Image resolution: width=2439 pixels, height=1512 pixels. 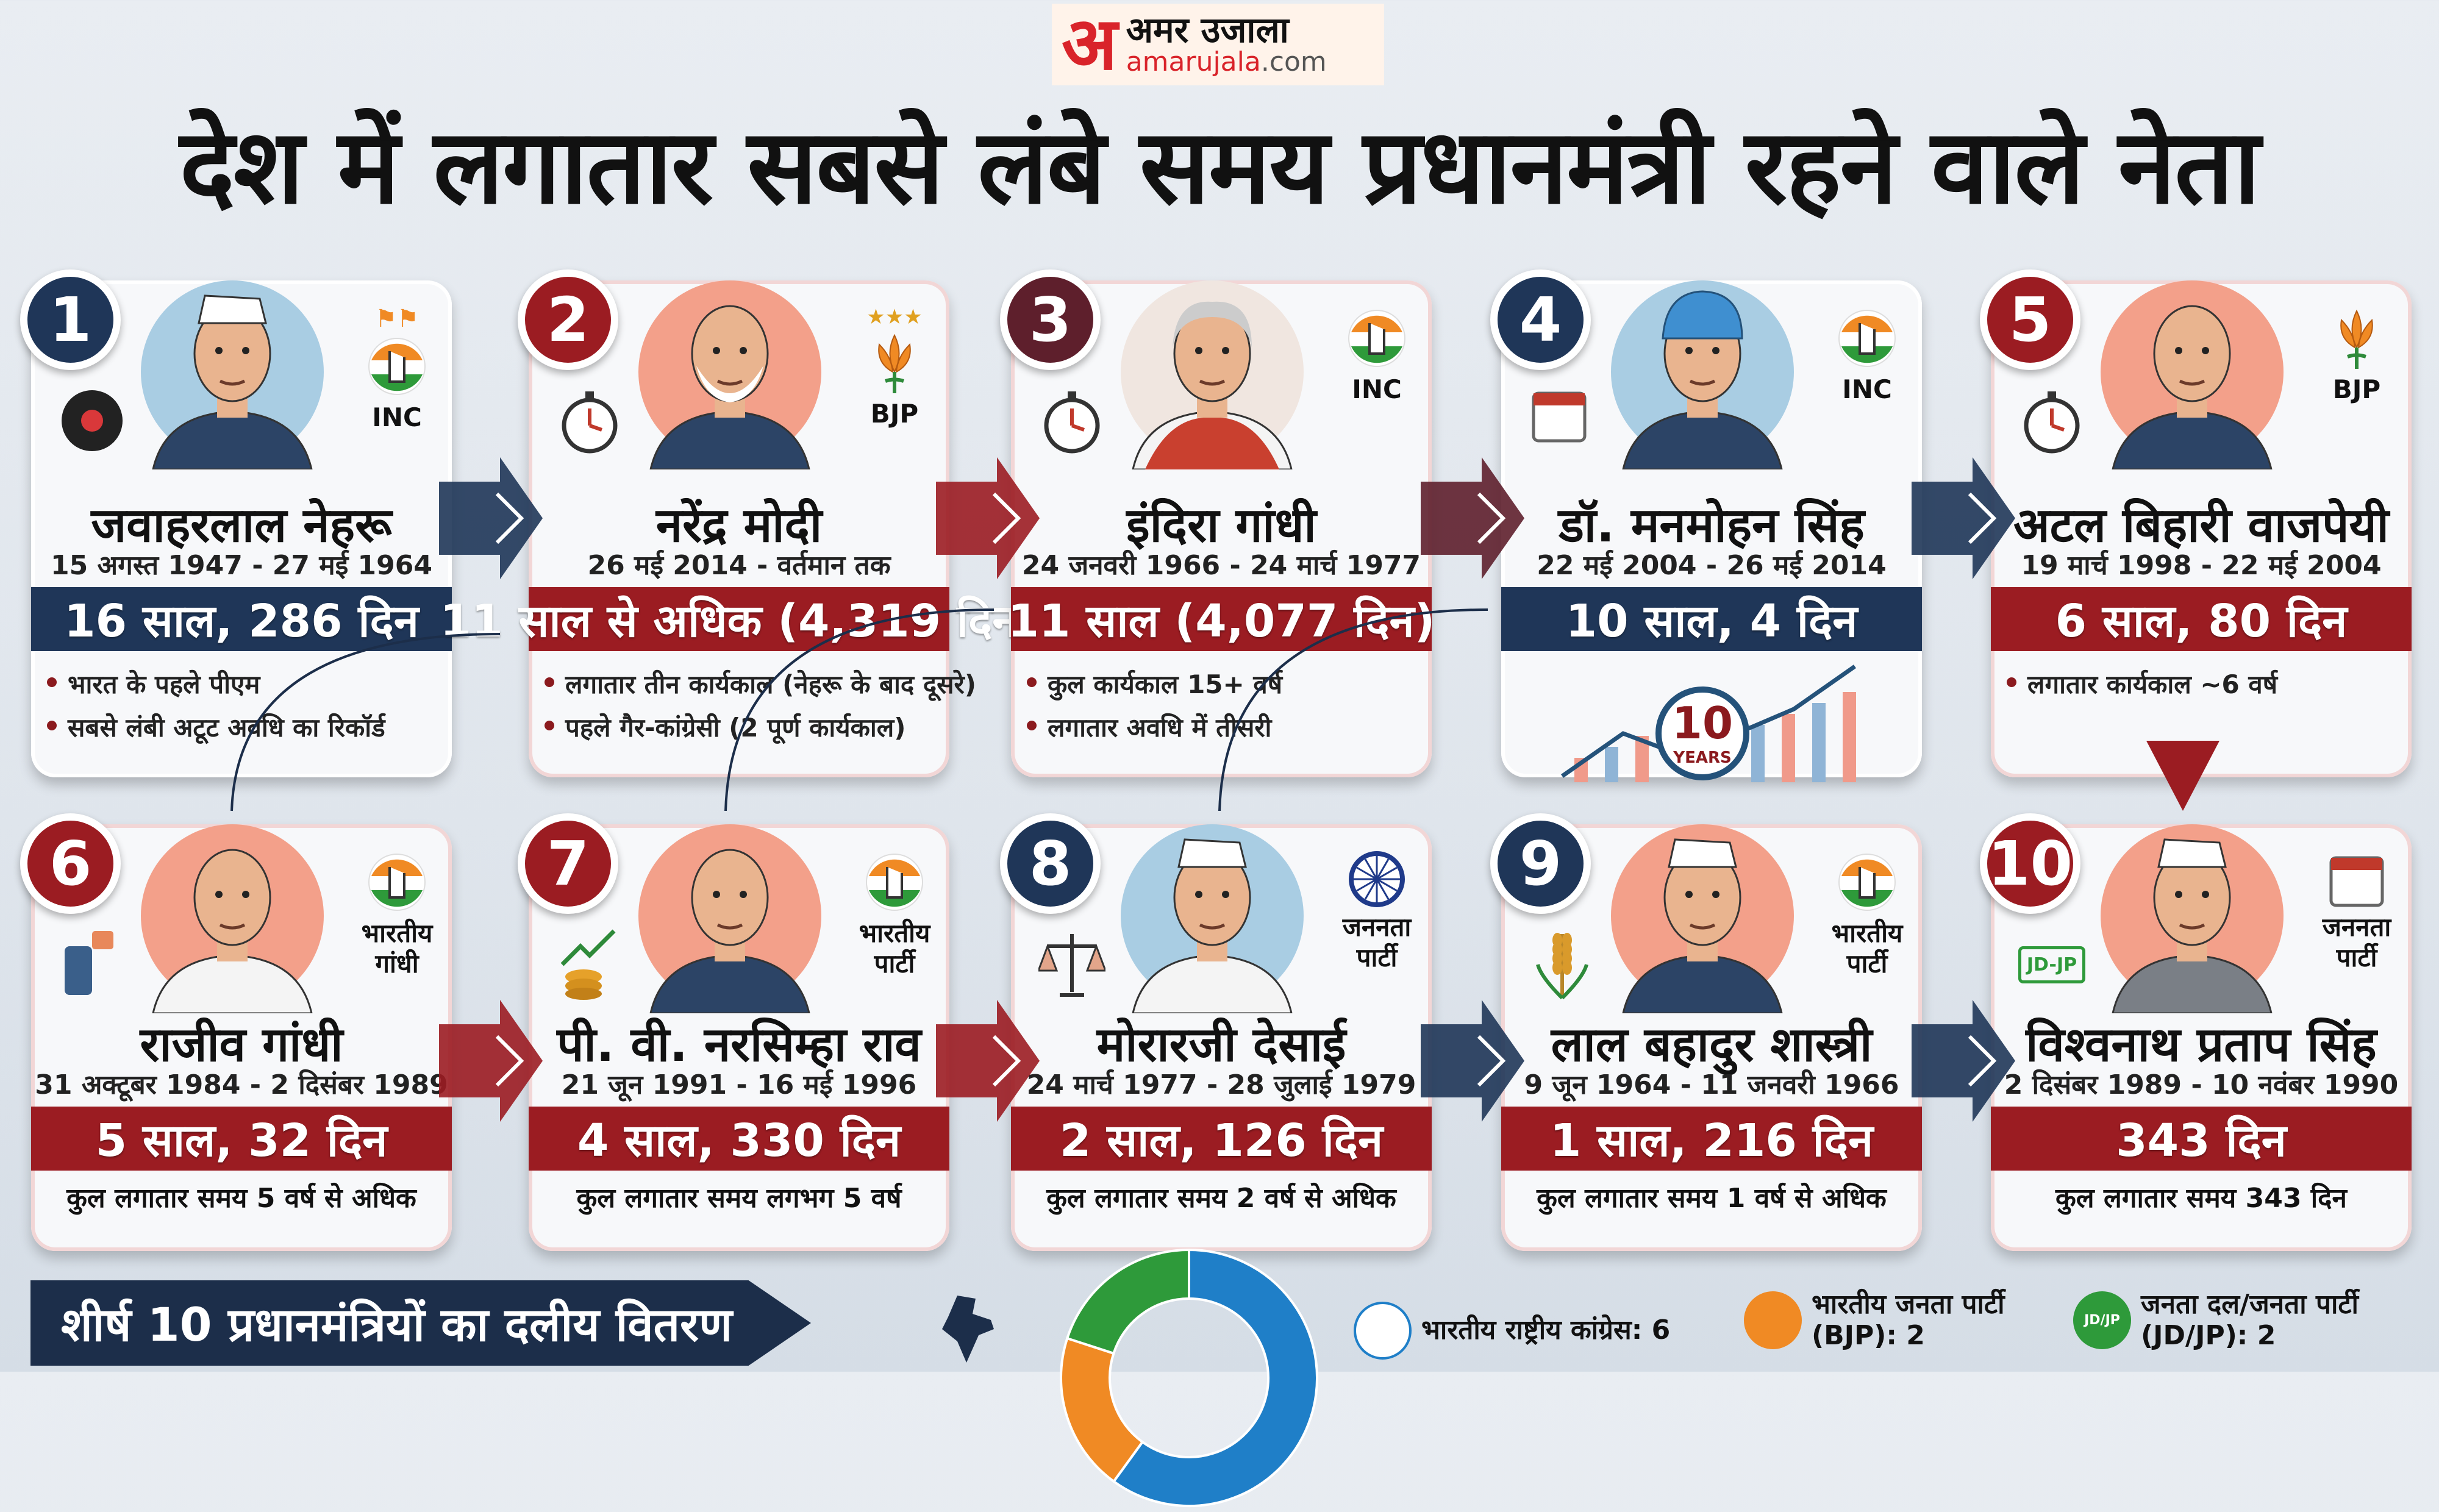 I want to click on party-badge: जननता पार्टी, so click(x=2356, y=911).